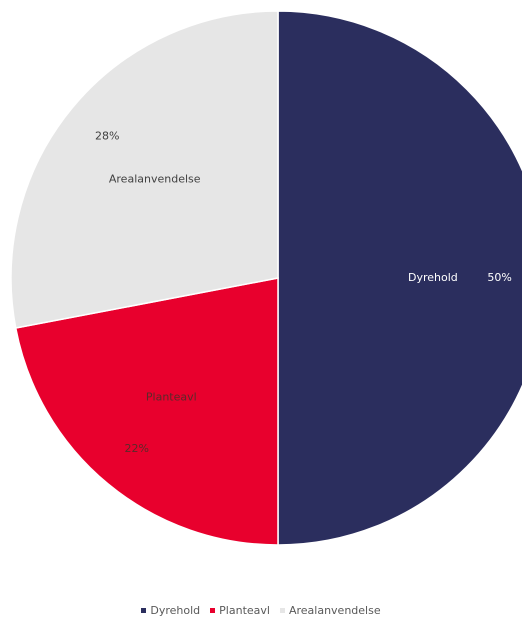 Image resolution: width=522 pixels, height=623 pixels. What do you see at coordinates (144, 610) in the screenshot?
I see `legend-swatch-dyrehold` at bounding box center [144, 610].